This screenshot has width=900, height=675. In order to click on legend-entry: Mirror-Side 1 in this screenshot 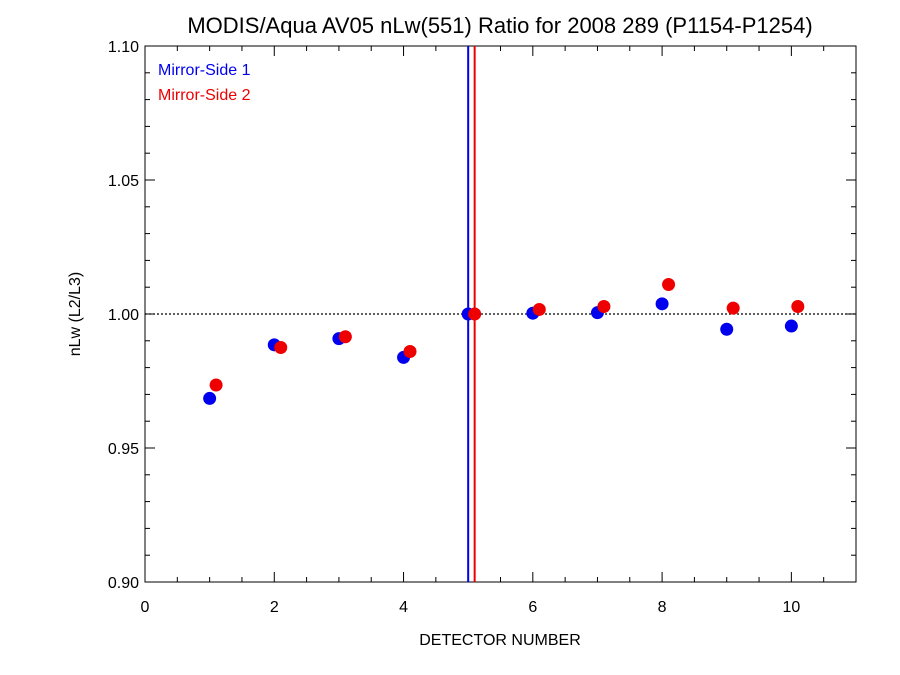, I will do `click(204, 70)`.